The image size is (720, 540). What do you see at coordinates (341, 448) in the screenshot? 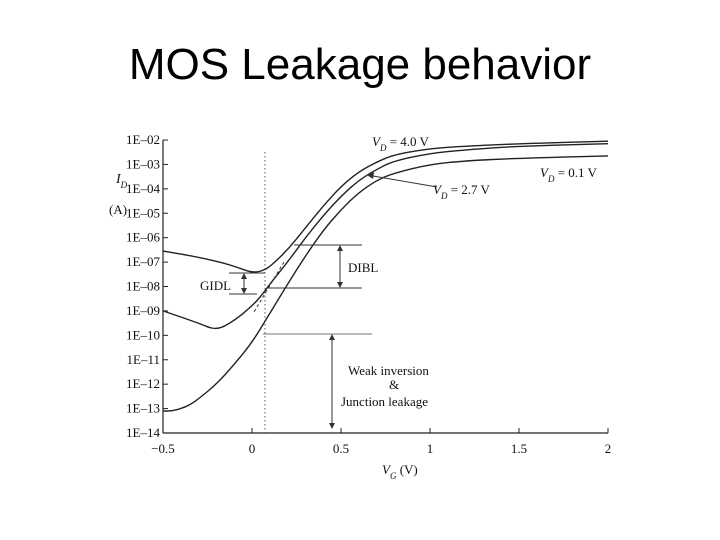
I see `x-tick-label: 0.5` at bounding box center [341, 448].